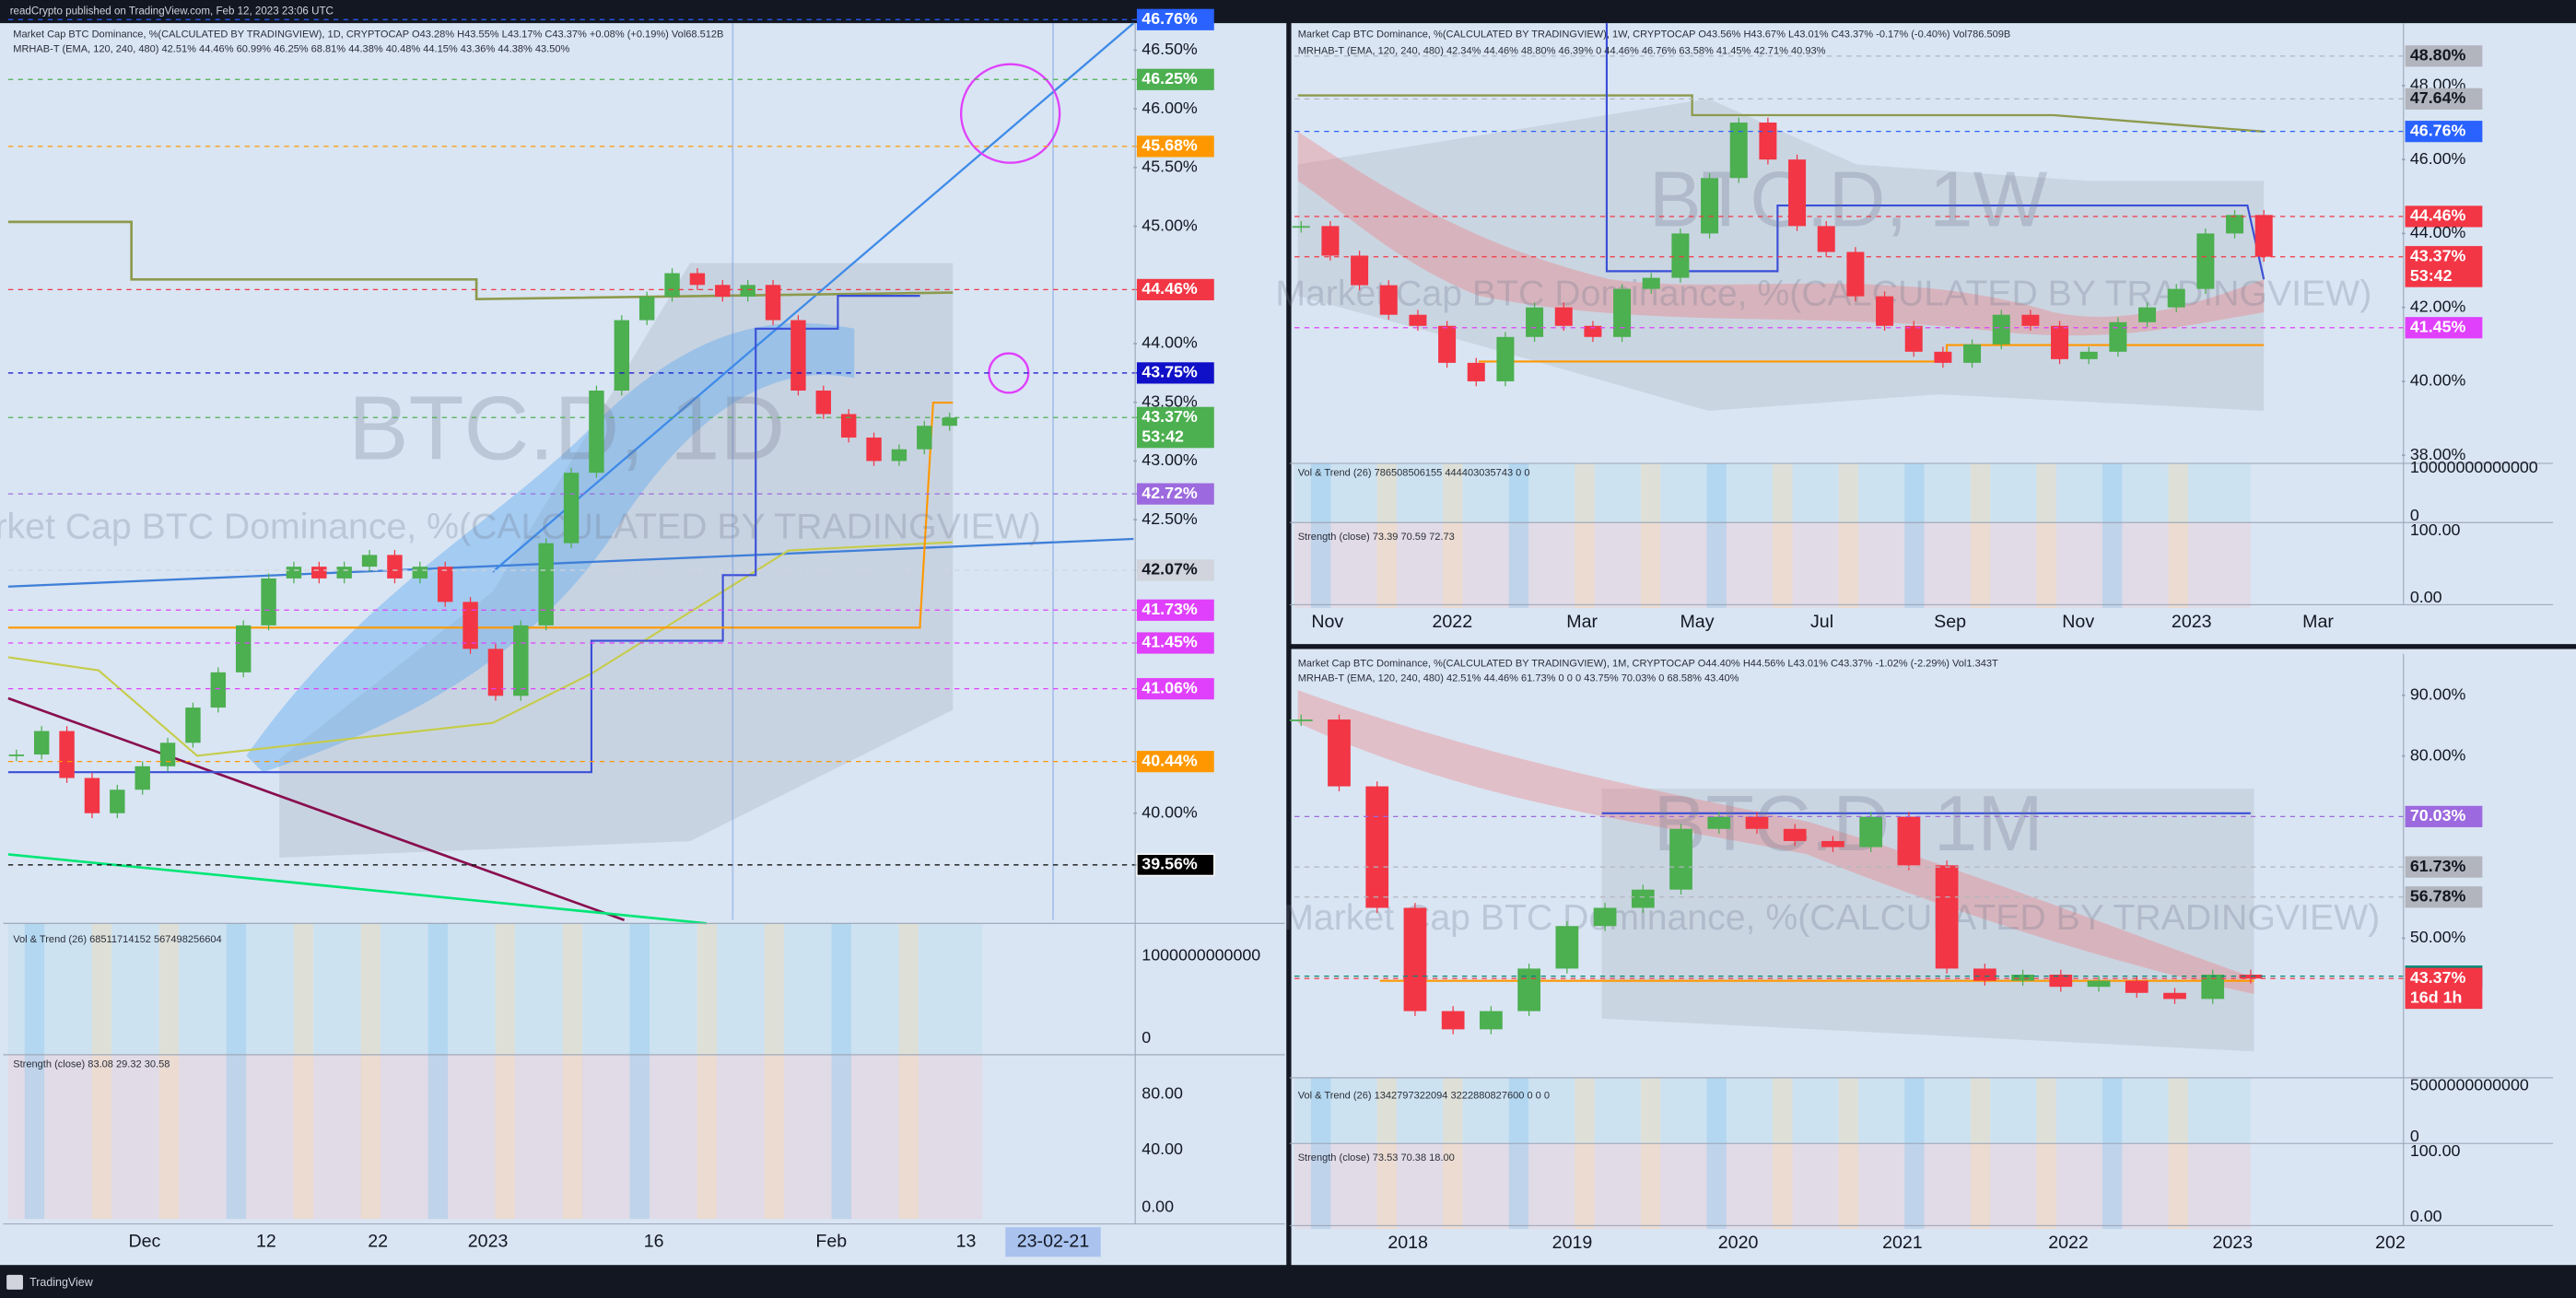 Image resolution: width=2576 pixels, height=1298 pixels. I want to click on time-label: 2018, so click(1408, 1243).